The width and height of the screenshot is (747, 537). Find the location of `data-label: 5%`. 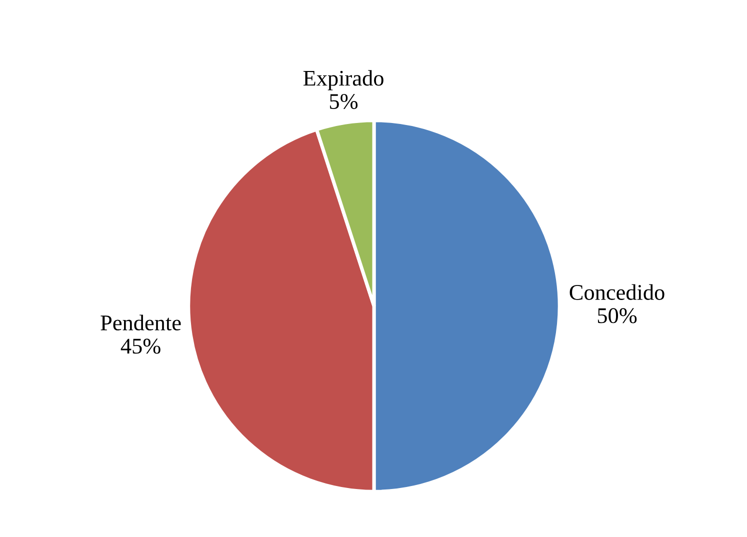

data-label: 5% is located at coordinates (344, 102).